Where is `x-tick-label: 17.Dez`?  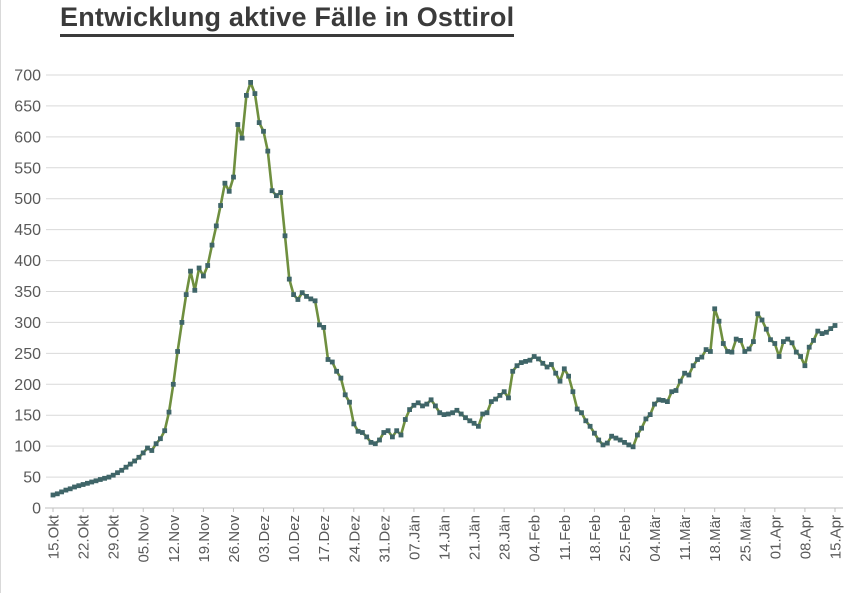 x-tick-label: 17.Dez is located at coordinates (324, 539).